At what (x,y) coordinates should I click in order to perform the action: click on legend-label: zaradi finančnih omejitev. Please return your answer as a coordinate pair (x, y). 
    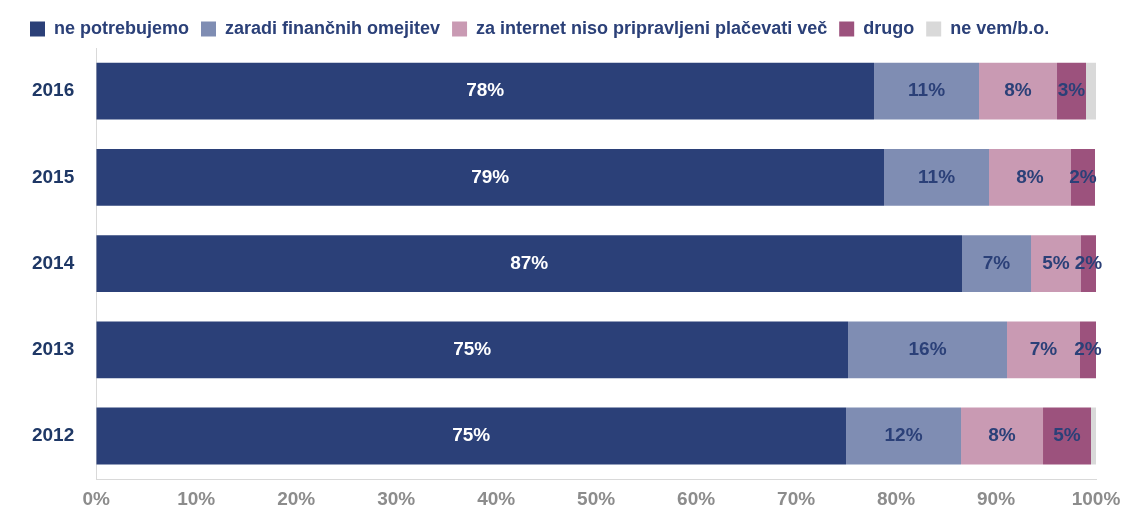
    Looking at the image, I should click on (333, 27).